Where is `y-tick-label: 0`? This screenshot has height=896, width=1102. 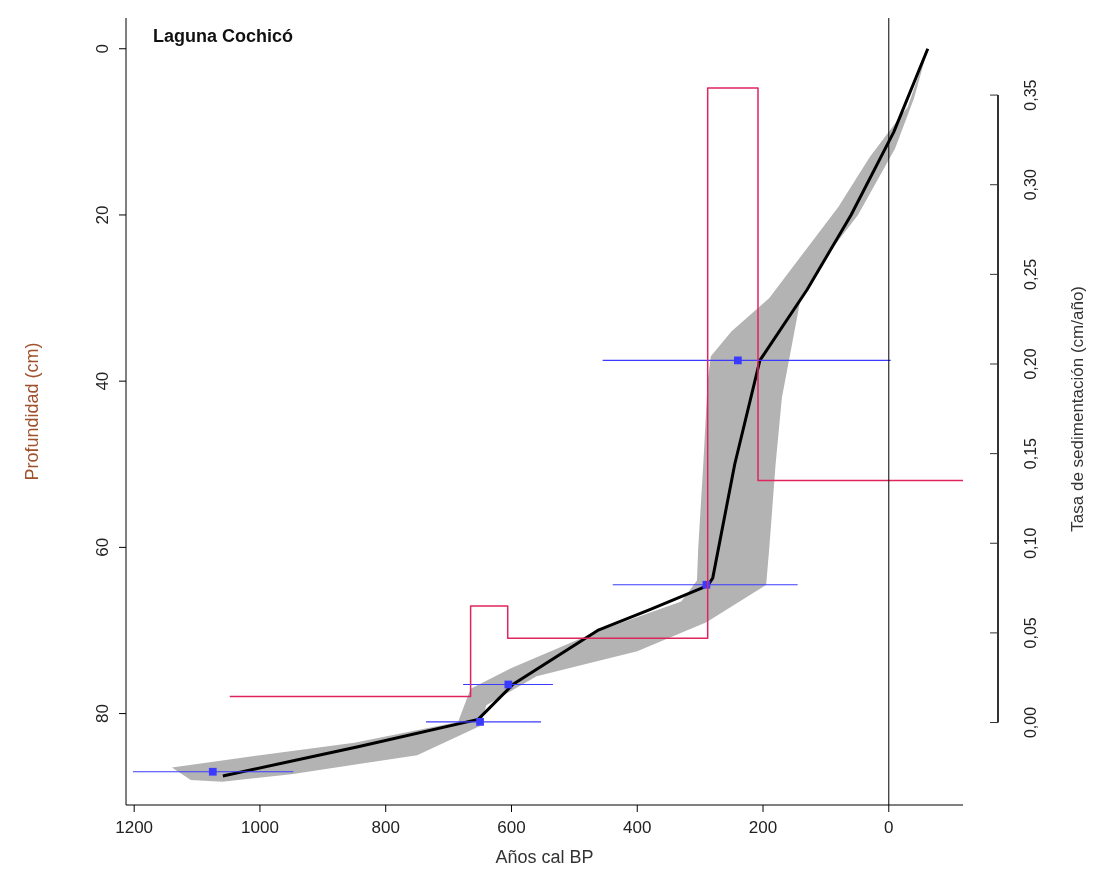
y-tick-label: 0 is located at coordinates (102, 49).